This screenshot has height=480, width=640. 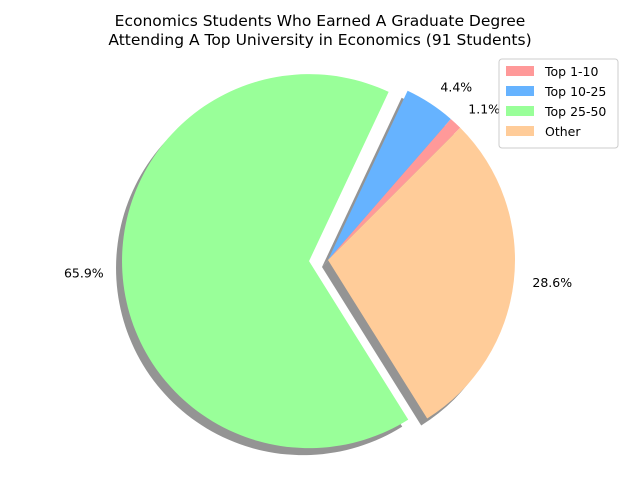 I want to click on legend-swatch-other, so click(x=520, y=131).